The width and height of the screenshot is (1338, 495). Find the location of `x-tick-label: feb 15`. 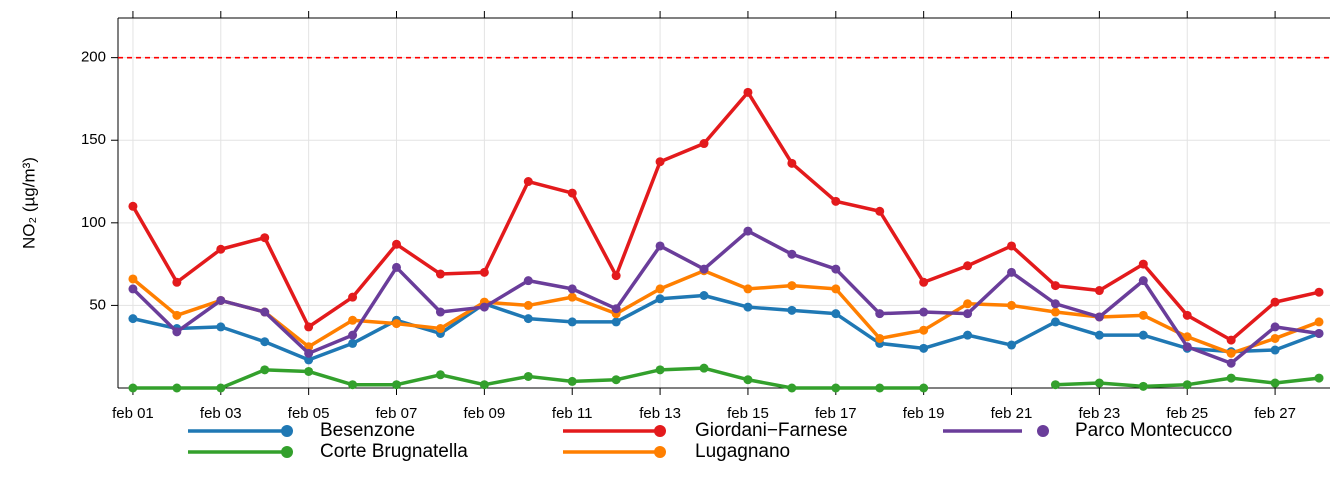

x-tick-label: feb 15 is located at coordinates (748, 413).